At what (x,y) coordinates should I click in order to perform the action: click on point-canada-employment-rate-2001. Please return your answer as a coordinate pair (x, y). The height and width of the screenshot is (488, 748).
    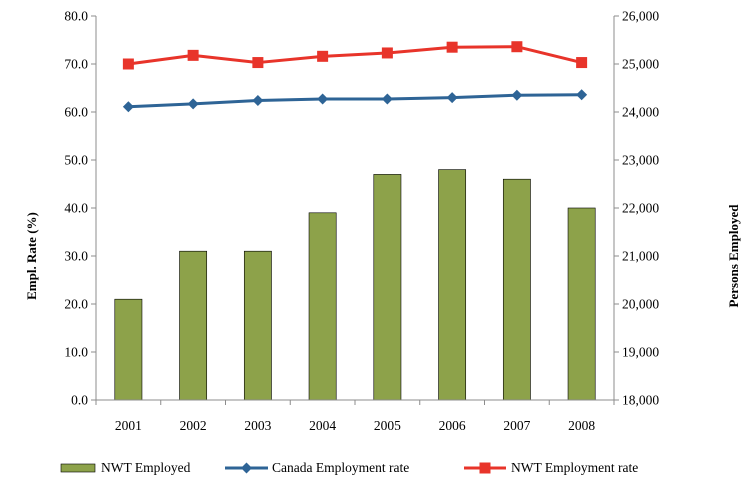
    Looking at the image, I should click on (128, 107).